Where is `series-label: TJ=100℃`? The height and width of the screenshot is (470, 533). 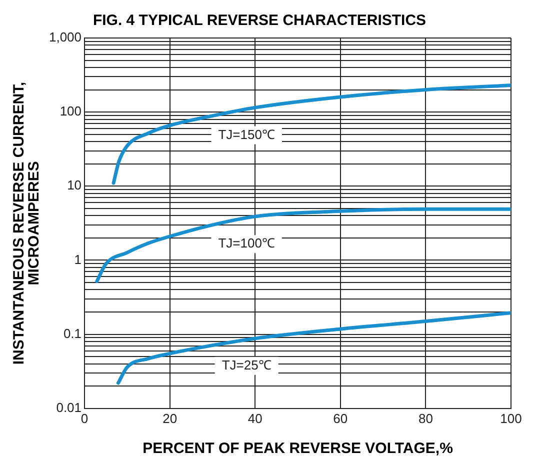
series-label: TJ=100℃ is located at coordinates (246, 243).